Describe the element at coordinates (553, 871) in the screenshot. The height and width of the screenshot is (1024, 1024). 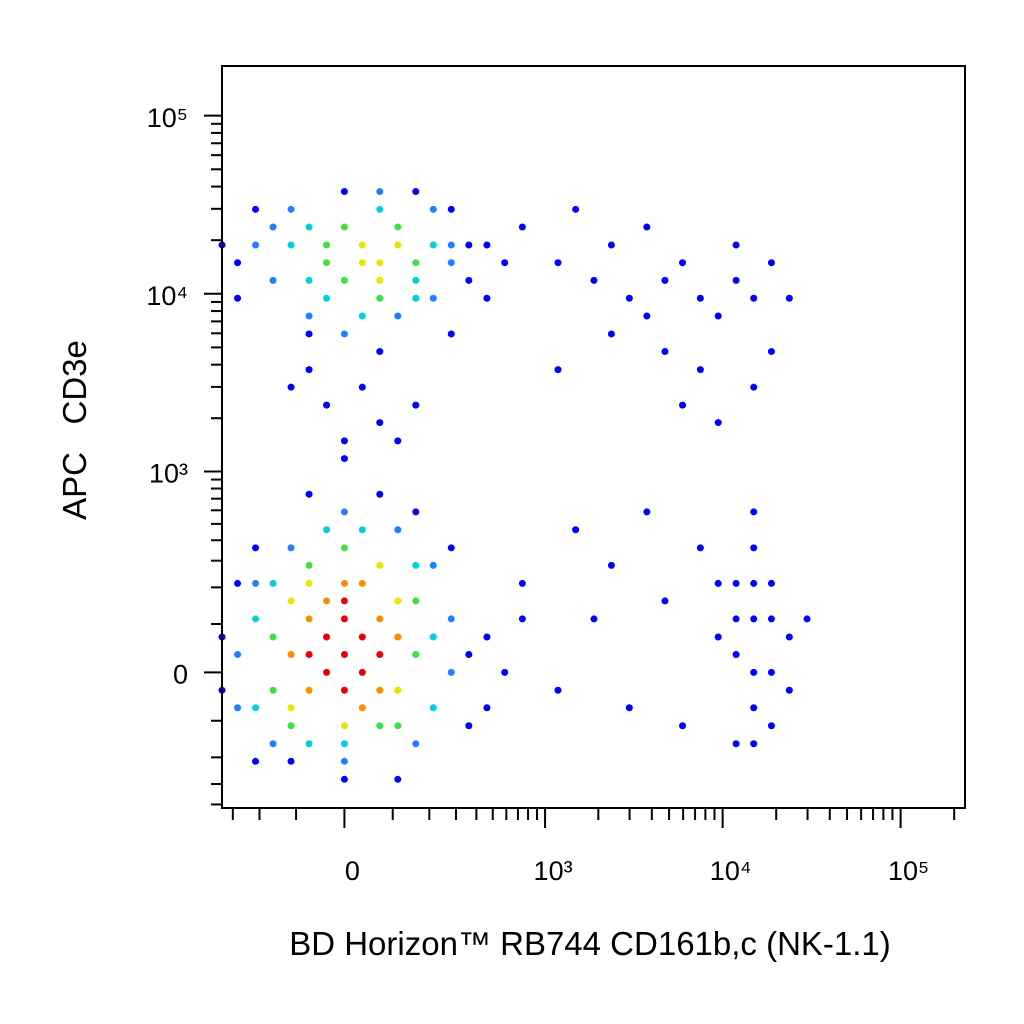
I see `x-tick-label: 10³` at that location.